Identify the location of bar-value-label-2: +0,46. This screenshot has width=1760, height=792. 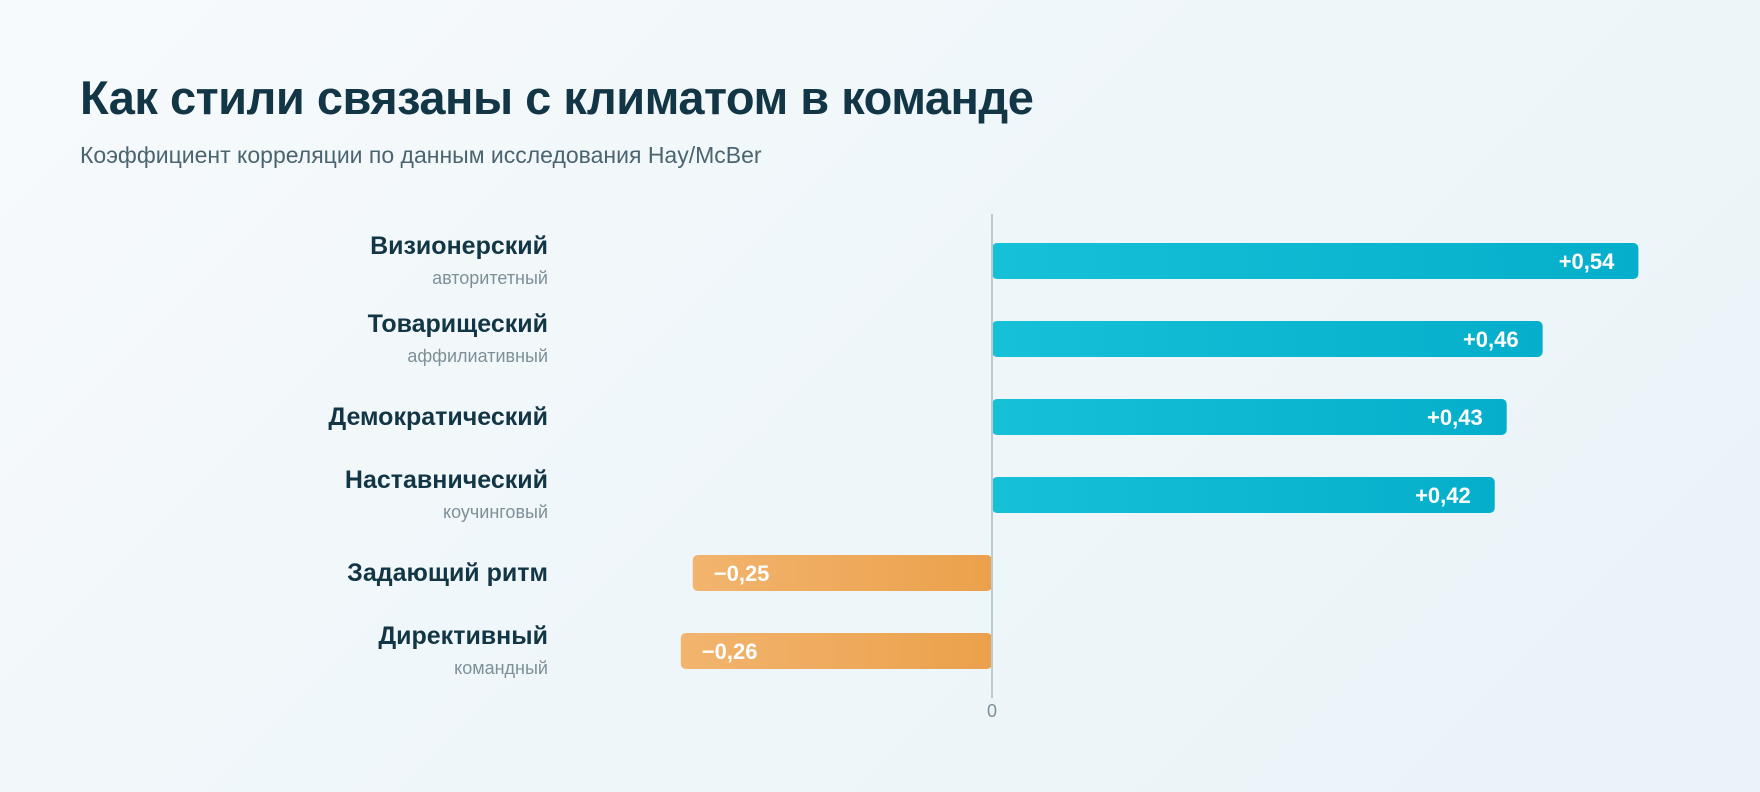
(1491, 339).